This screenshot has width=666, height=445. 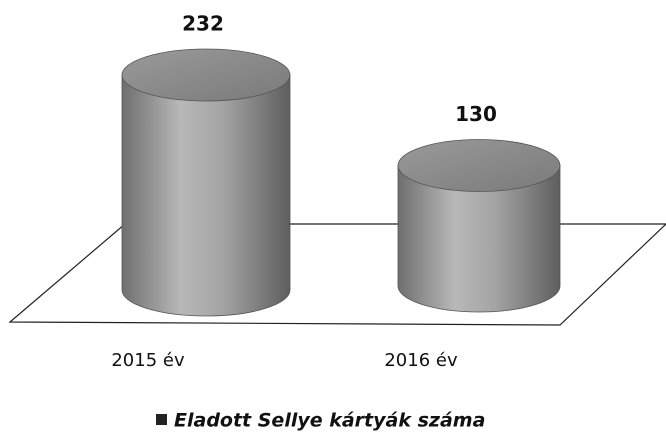 I want to click on x-tick-label: 2015 év, so click(x=148, y=360).